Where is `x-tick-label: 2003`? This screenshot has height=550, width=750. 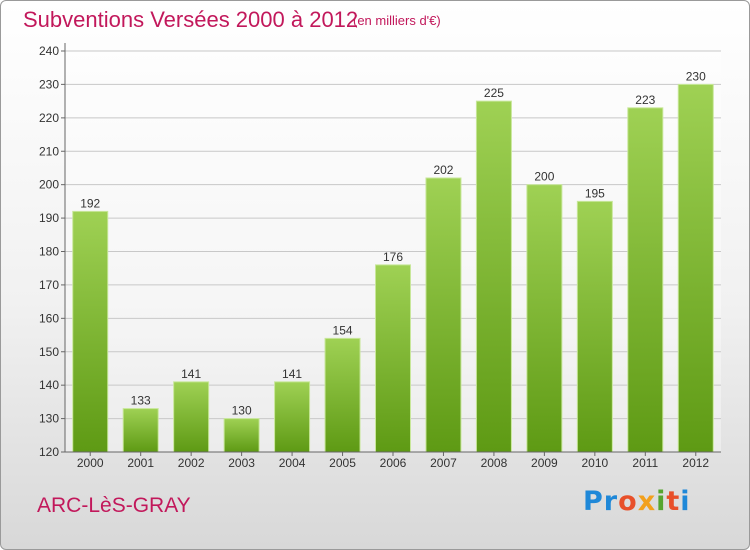 x-tick-label: 2003 is located at coordinates (241, 463).